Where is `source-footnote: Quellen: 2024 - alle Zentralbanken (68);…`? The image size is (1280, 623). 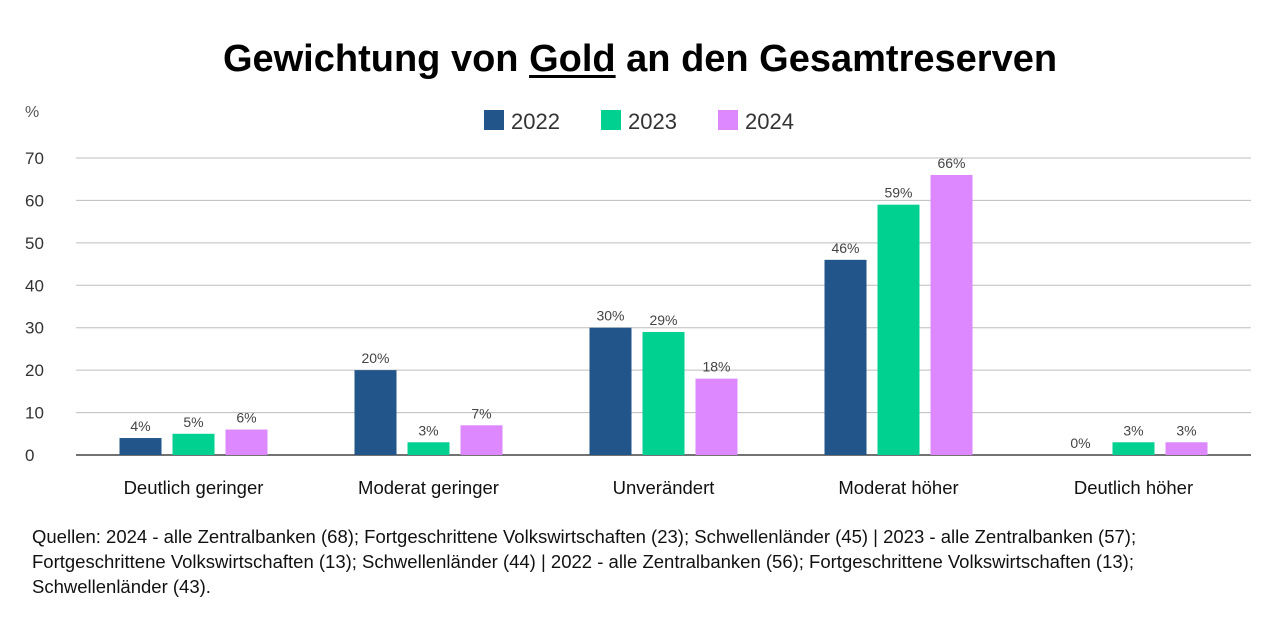 source-footnote: Quellen: 2024 - alle Zentralbanken (68);… is located at coordinates (584, 561).